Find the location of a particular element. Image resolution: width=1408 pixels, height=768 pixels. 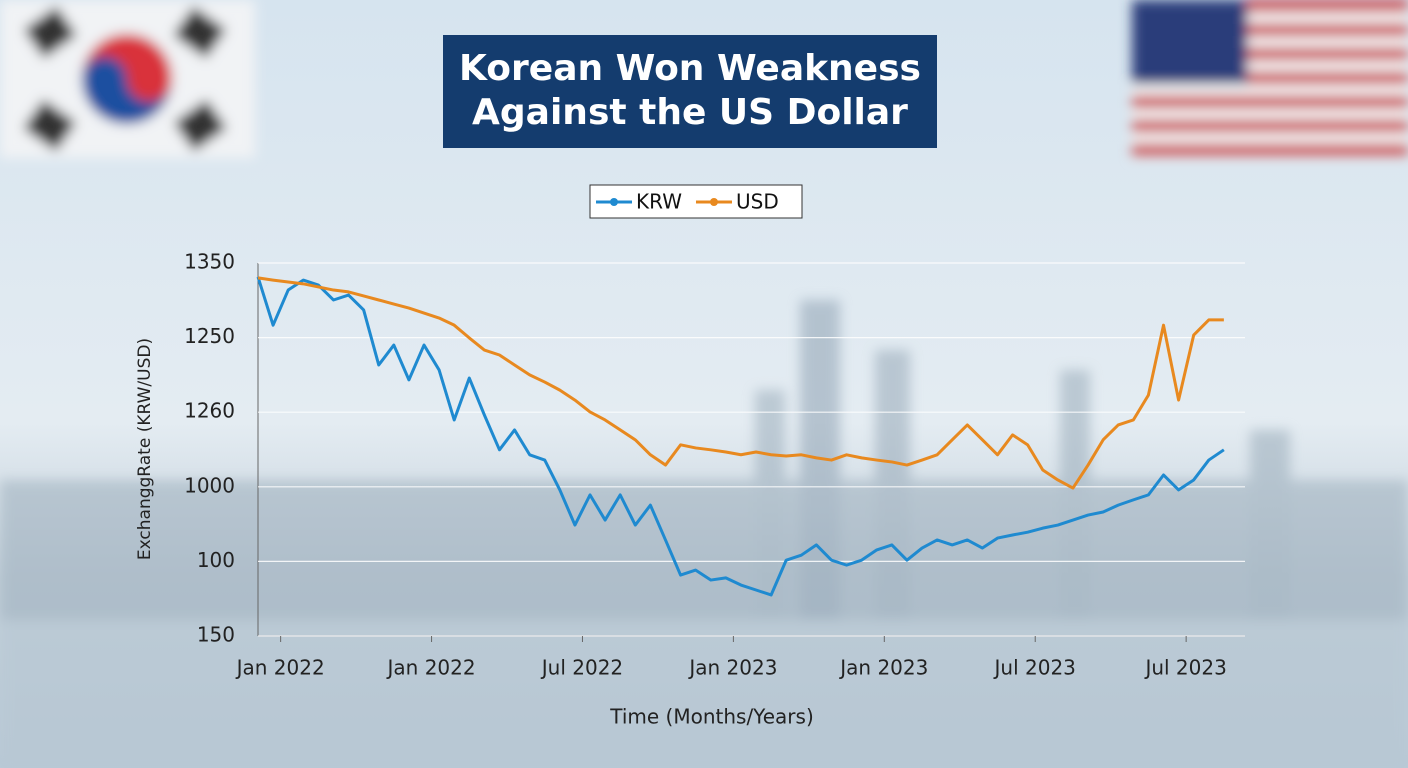

y-tick-label: 150 is located at coordinates (216, 635).